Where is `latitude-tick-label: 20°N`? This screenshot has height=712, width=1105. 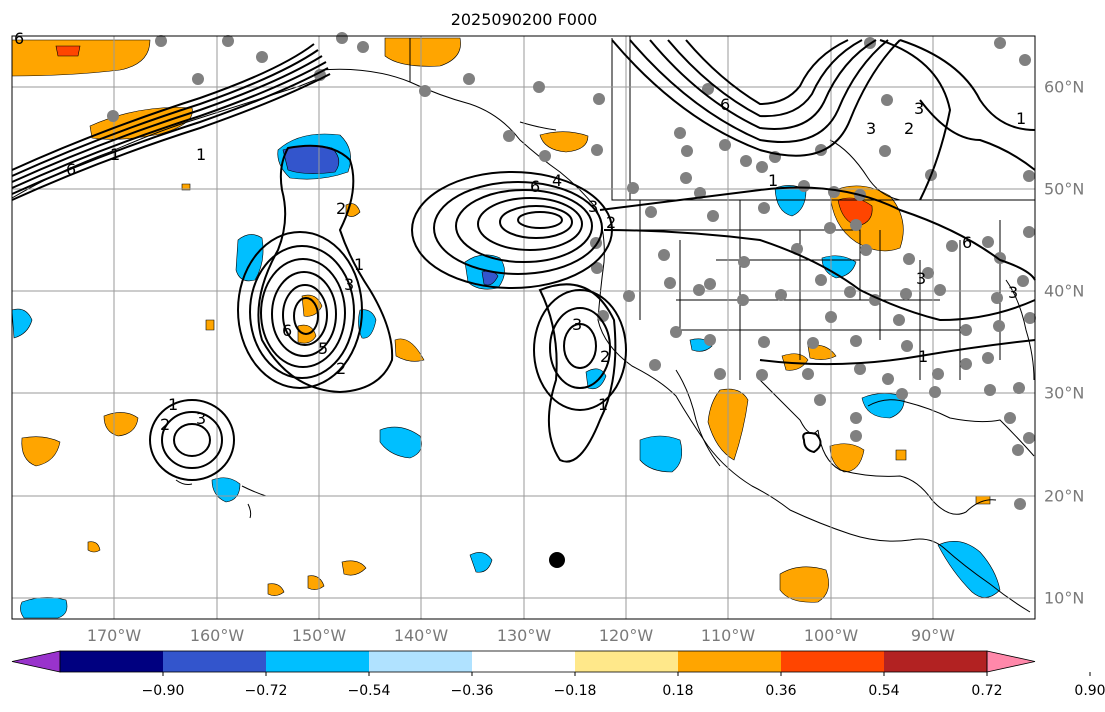
latitude-tick-label: 20°N is located at coordinates (1064, 496).